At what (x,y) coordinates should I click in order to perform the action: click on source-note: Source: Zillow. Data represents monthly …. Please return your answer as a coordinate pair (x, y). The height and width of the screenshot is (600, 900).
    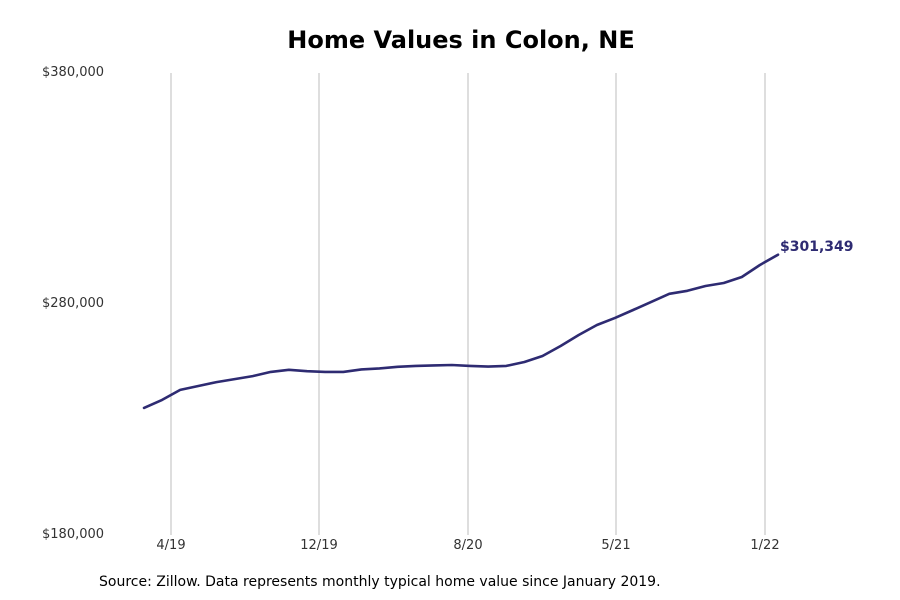
    Looking at the image, I should click on (380, 582).